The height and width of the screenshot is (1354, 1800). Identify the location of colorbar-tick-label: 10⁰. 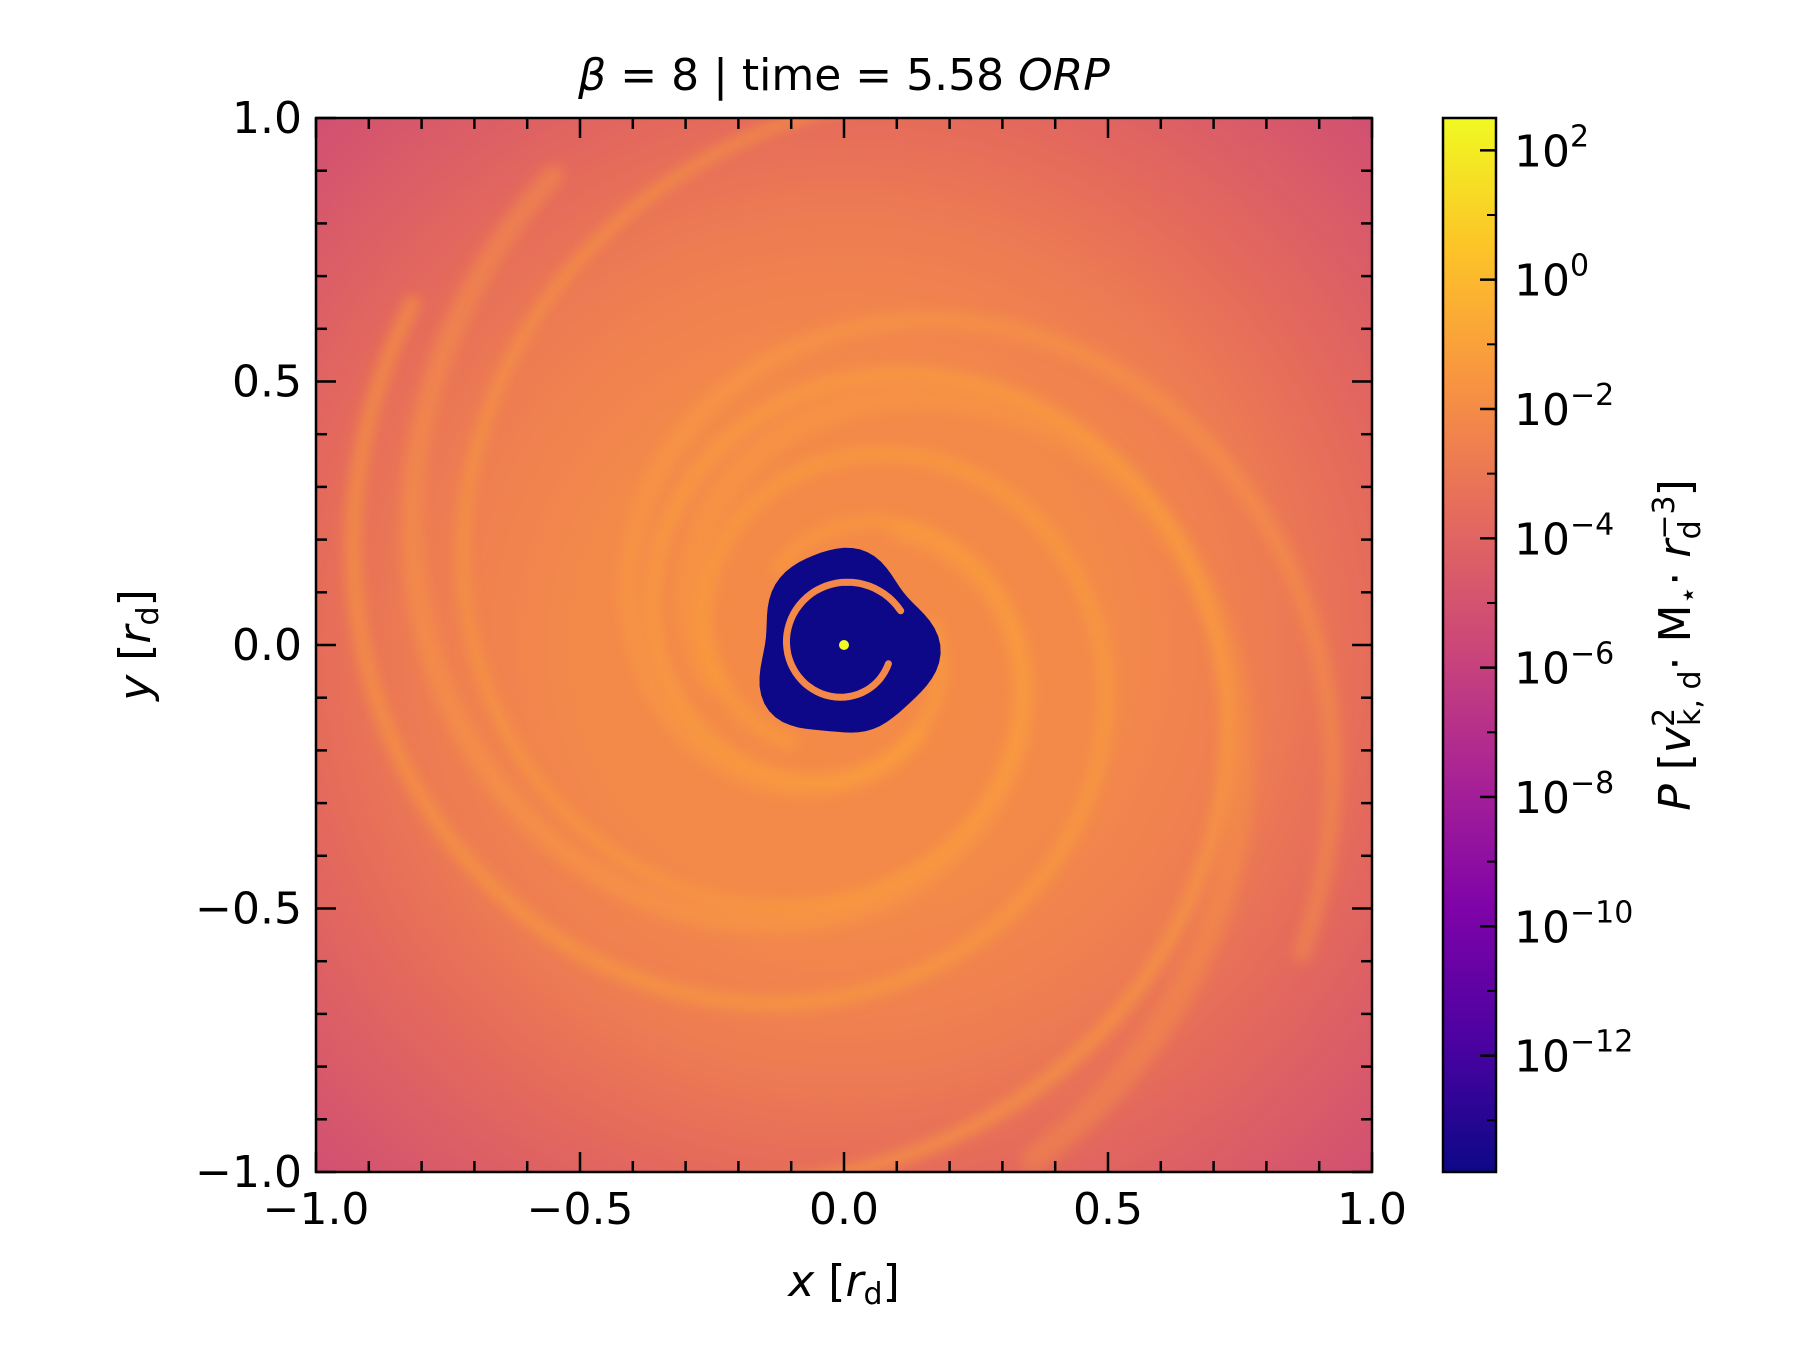
(1551, 278).